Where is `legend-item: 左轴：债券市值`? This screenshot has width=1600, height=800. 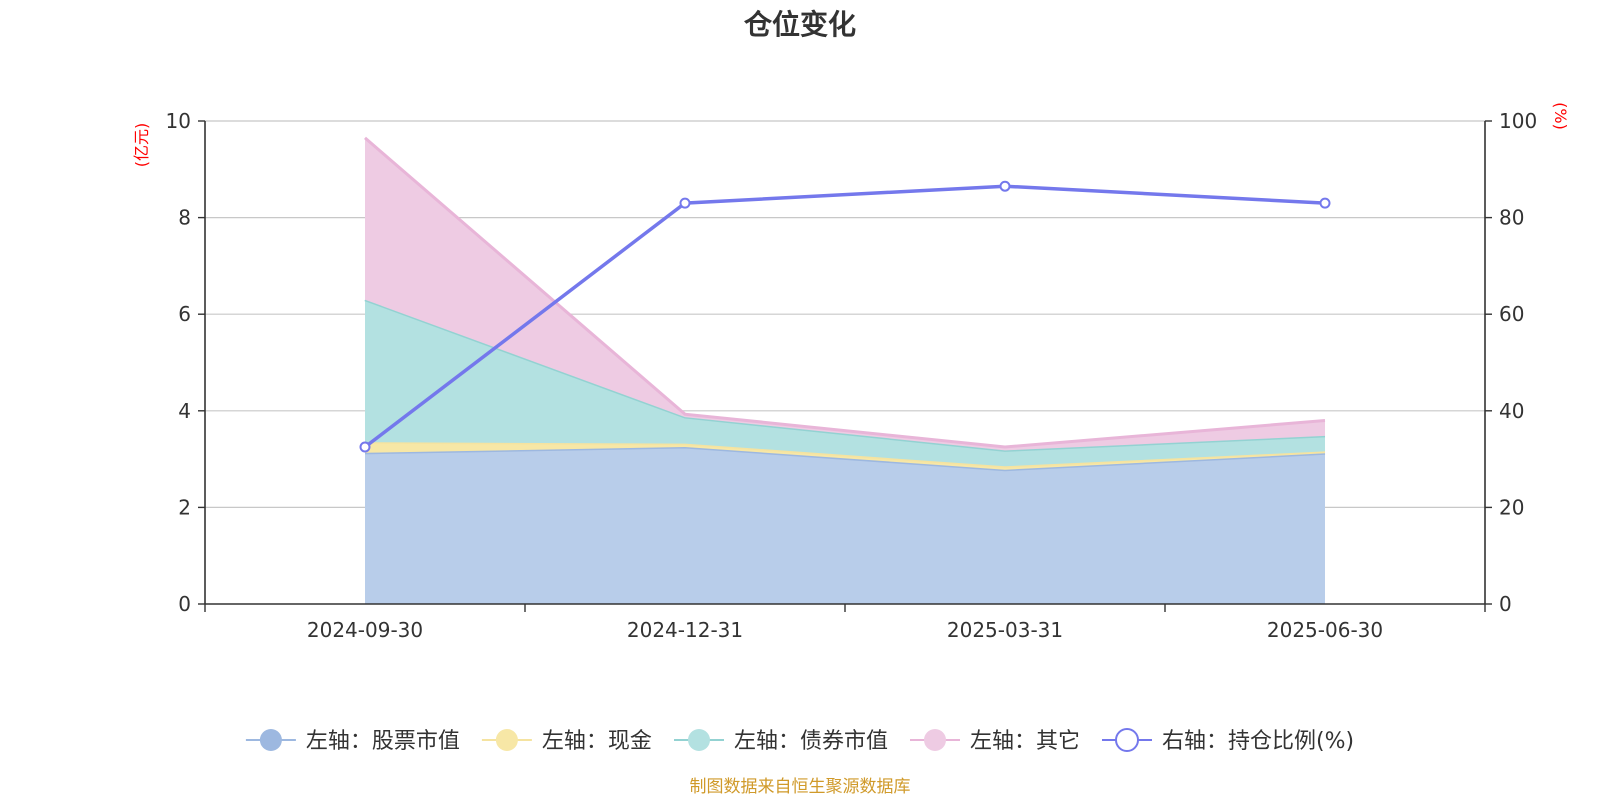
legend-item: 左轴：债券市值 is located at coordinates (781, 741).